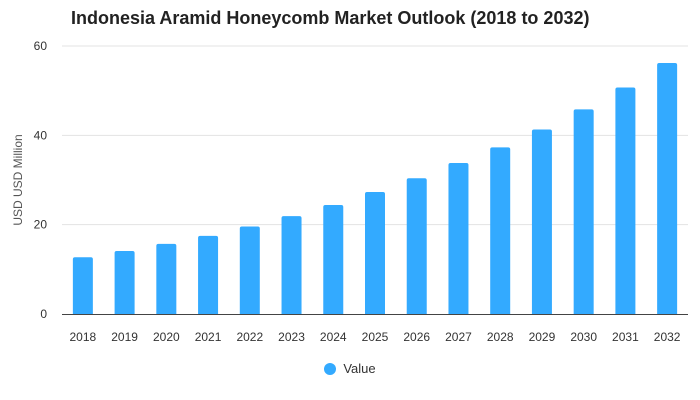 The width and height of the screenshot is (700, 400). I want to click on legend-swatch, so click(330, 368).